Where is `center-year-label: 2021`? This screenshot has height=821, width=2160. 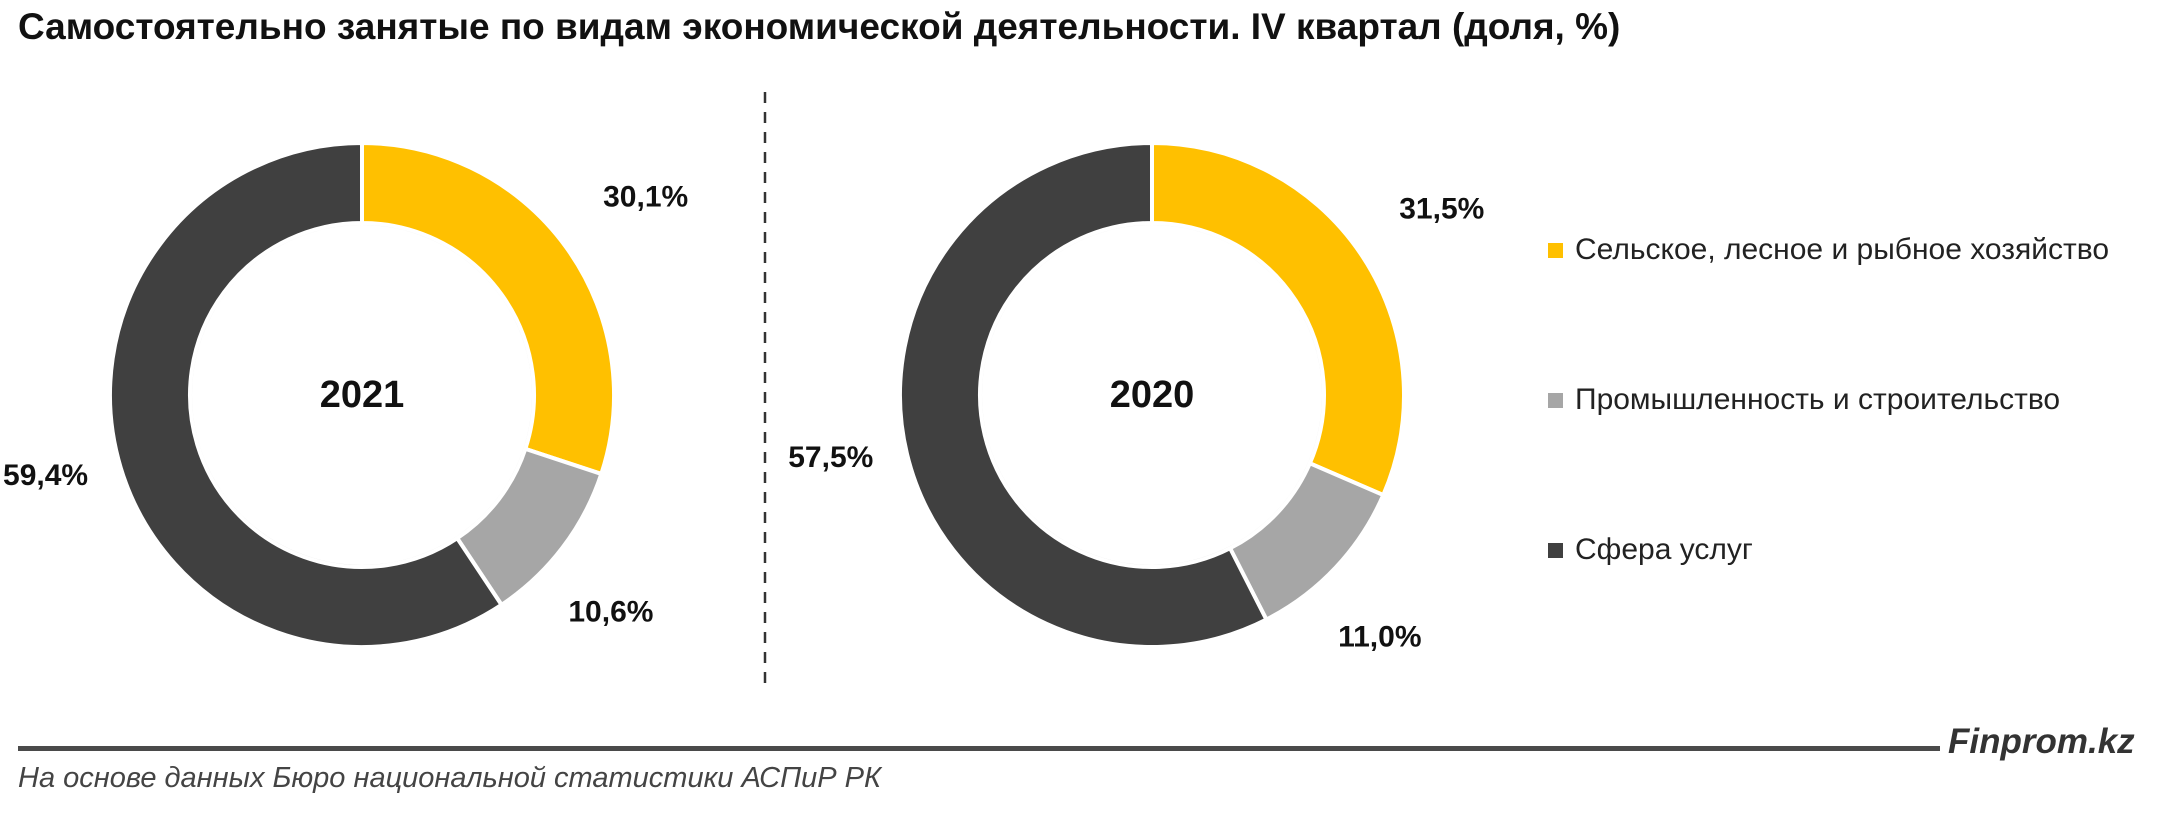 center-year-label: 2021 is located at coordinates (362, 395).